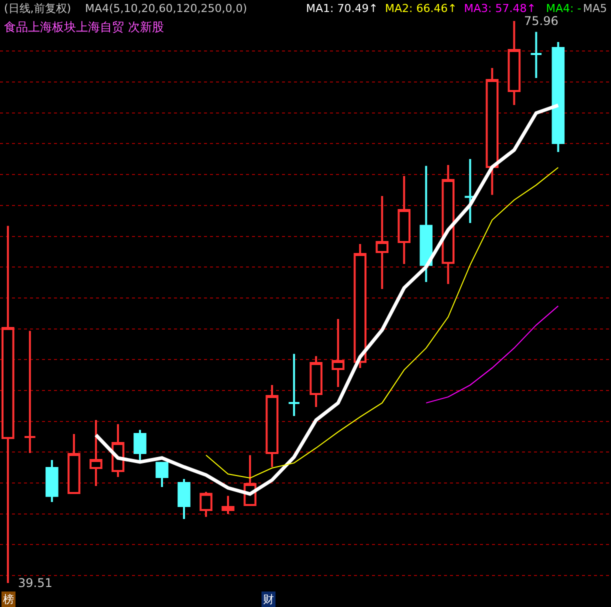 The width and height of the screenshot is (611, 607). I want to click on chart-title: (日线,前复权), so click(38, 8).